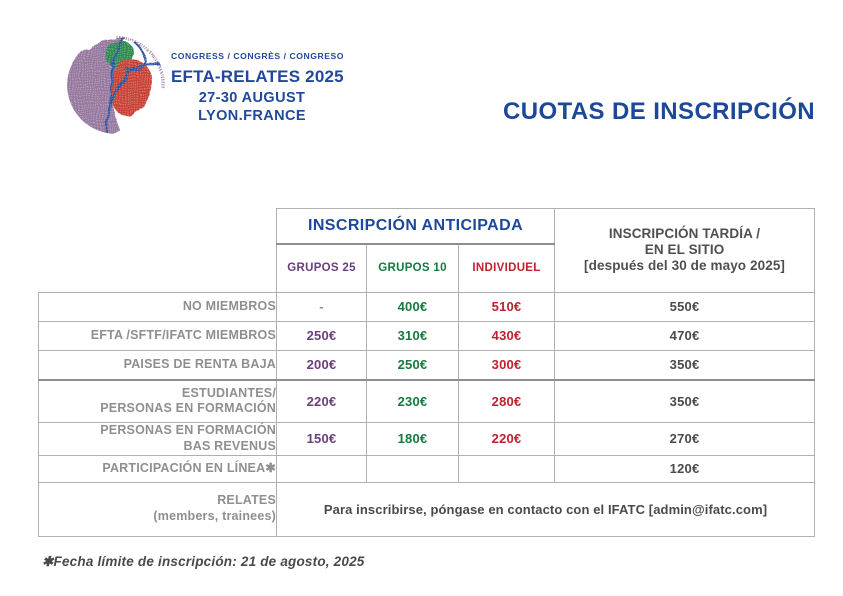 The width and height of the screenshot is (843, 596). I want to click on fee-cell: 180€, so click(412, 438).